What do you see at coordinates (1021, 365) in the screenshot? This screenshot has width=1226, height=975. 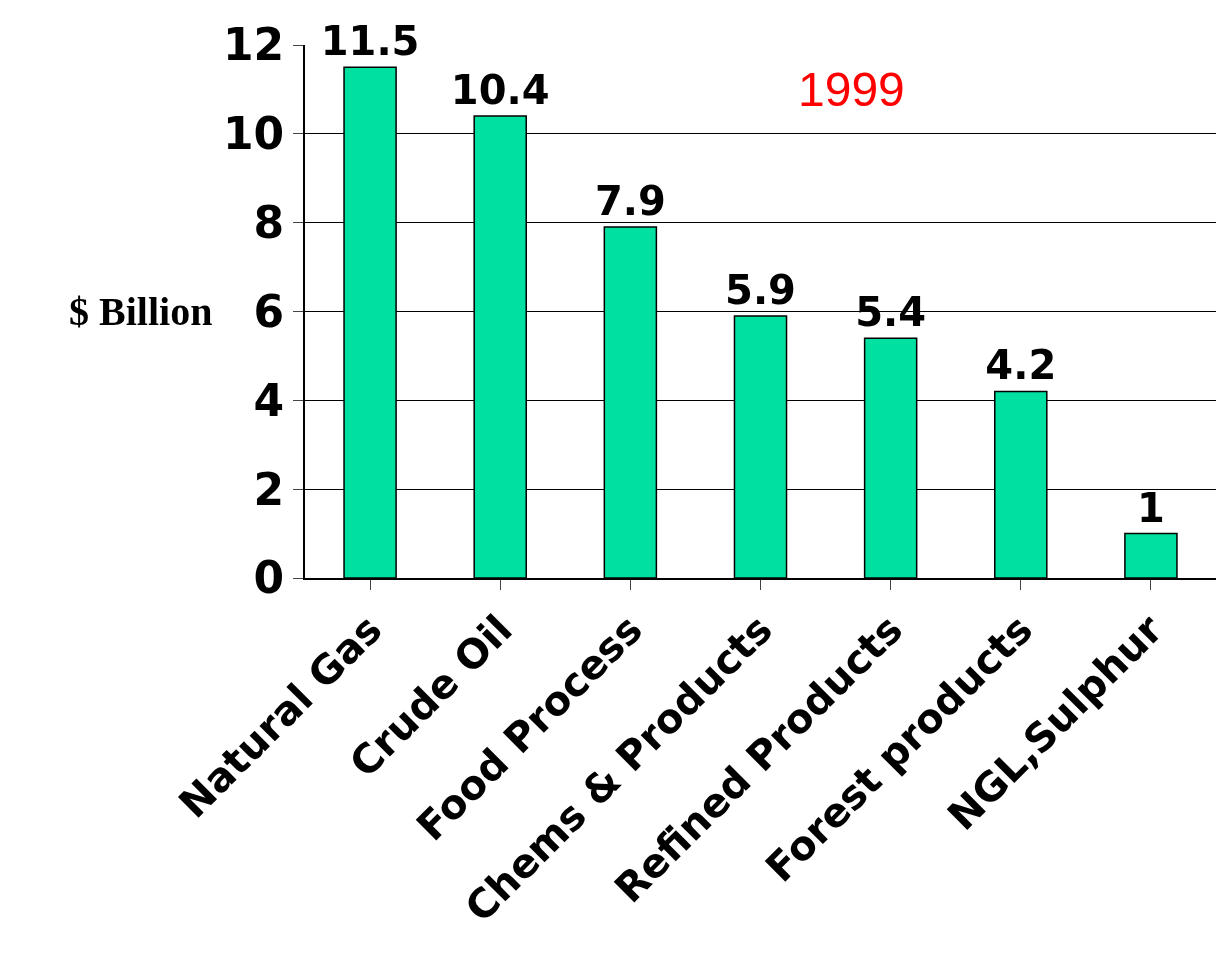 I see `data-label: 4.2` at bounding box center [1021, 365].